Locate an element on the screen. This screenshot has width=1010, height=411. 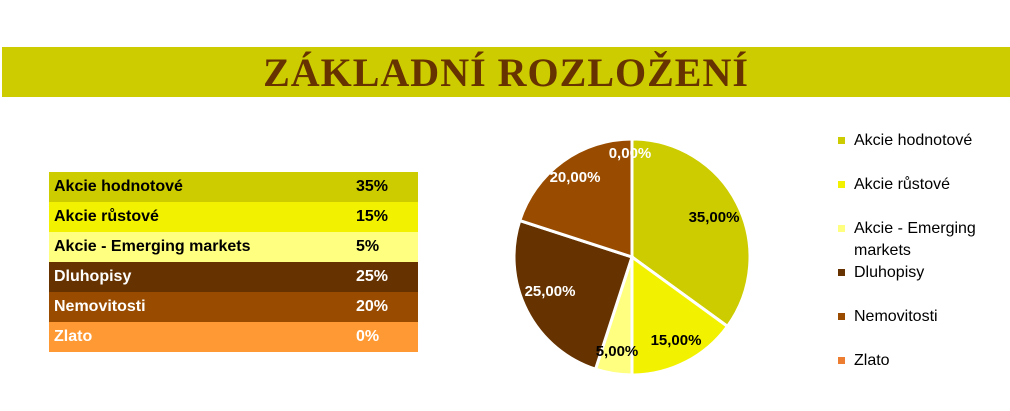
title-band: ZÁKLADNÍ ROZLOŽENÍ is located at coordinates (506, 72).